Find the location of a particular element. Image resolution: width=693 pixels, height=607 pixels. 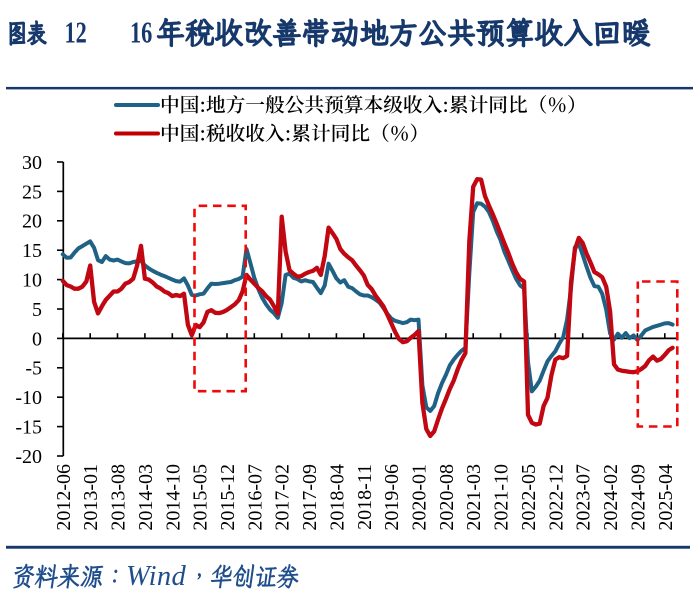

svg-text: Wind is located at coordinates (156, 576).